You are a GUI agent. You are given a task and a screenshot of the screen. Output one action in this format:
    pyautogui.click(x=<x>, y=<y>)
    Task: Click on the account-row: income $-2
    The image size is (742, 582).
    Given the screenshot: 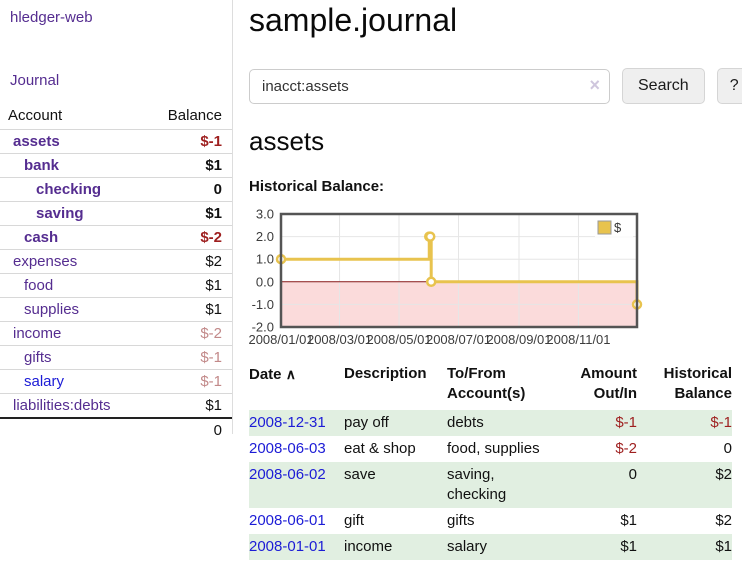 What is the action you would take?
    pyautogui.click(x=116, y=333)
    